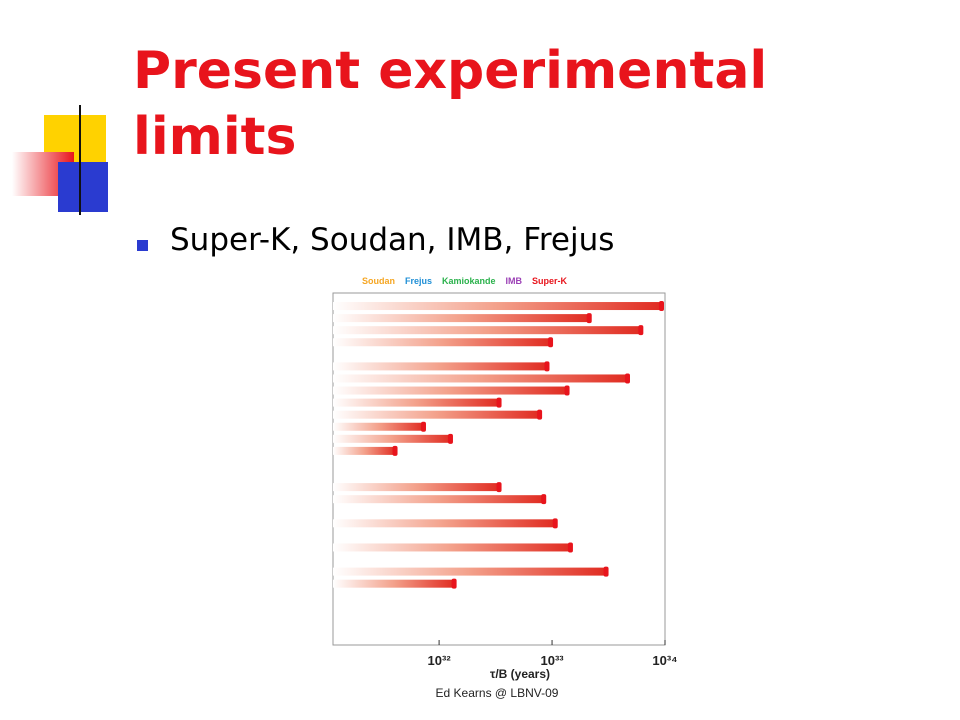  Describe the element at coordinates (514, 281) in the screenshot. I see `legend-label: IMB` at that location.